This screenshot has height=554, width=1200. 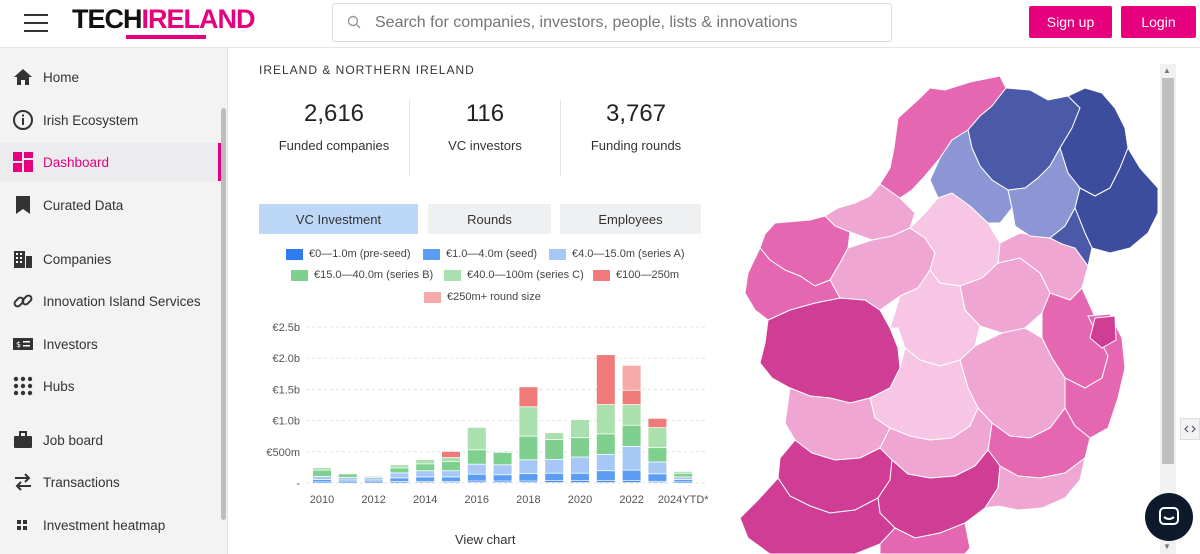 I want to click on scroll-up-icon: ▲, so click(x=1167, y=70).